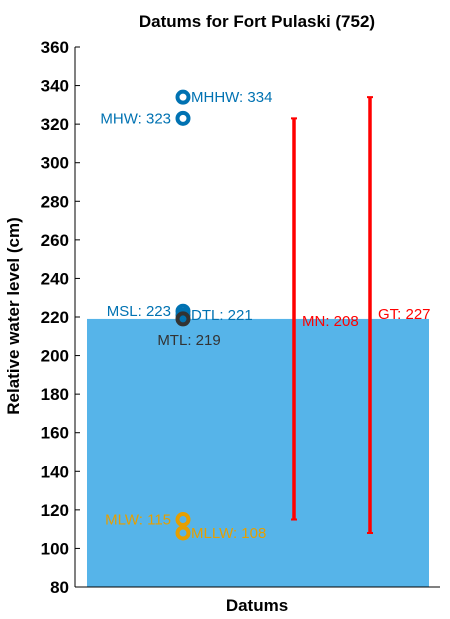  I want to click on y-tick-label: 160, so click(55, 433).